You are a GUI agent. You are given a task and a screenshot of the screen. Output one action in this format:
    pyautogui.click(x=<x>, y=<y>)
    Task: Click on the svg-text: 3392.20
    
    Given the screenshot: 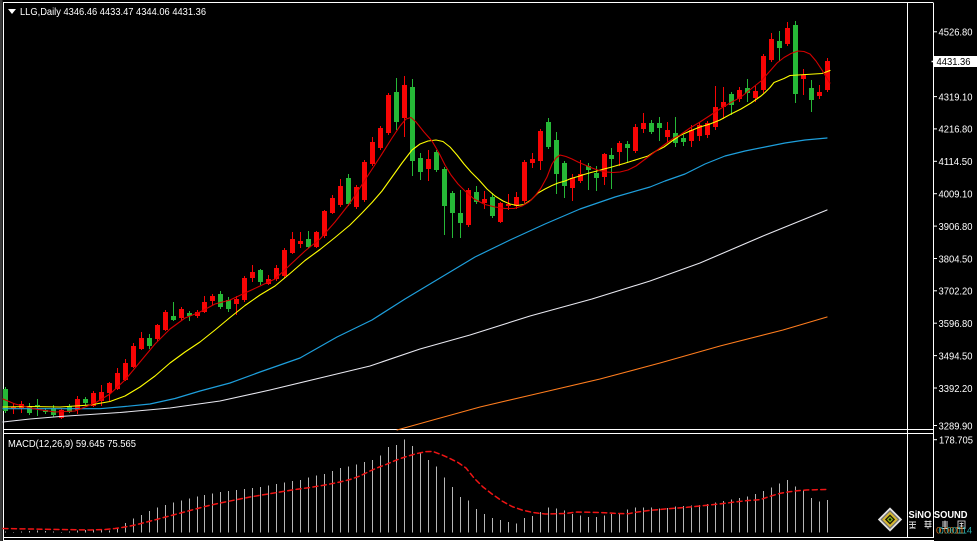 What is the action you would take?
    pyautogui.click(x=956, y=389)
    